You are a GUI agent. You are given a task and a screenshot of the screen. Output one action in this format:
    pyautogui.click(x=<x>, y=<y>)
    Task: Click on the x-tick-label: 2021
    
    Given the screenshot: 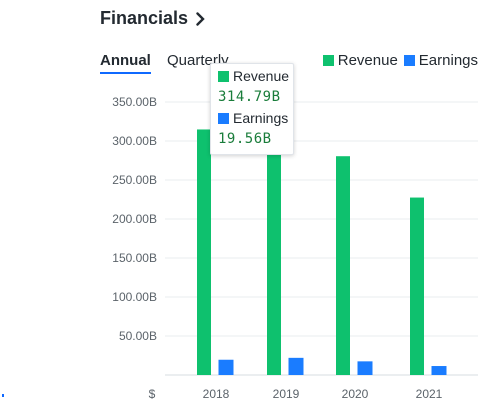 What is the action you would take?
    pyautogui.click(x=429, y=394)
    